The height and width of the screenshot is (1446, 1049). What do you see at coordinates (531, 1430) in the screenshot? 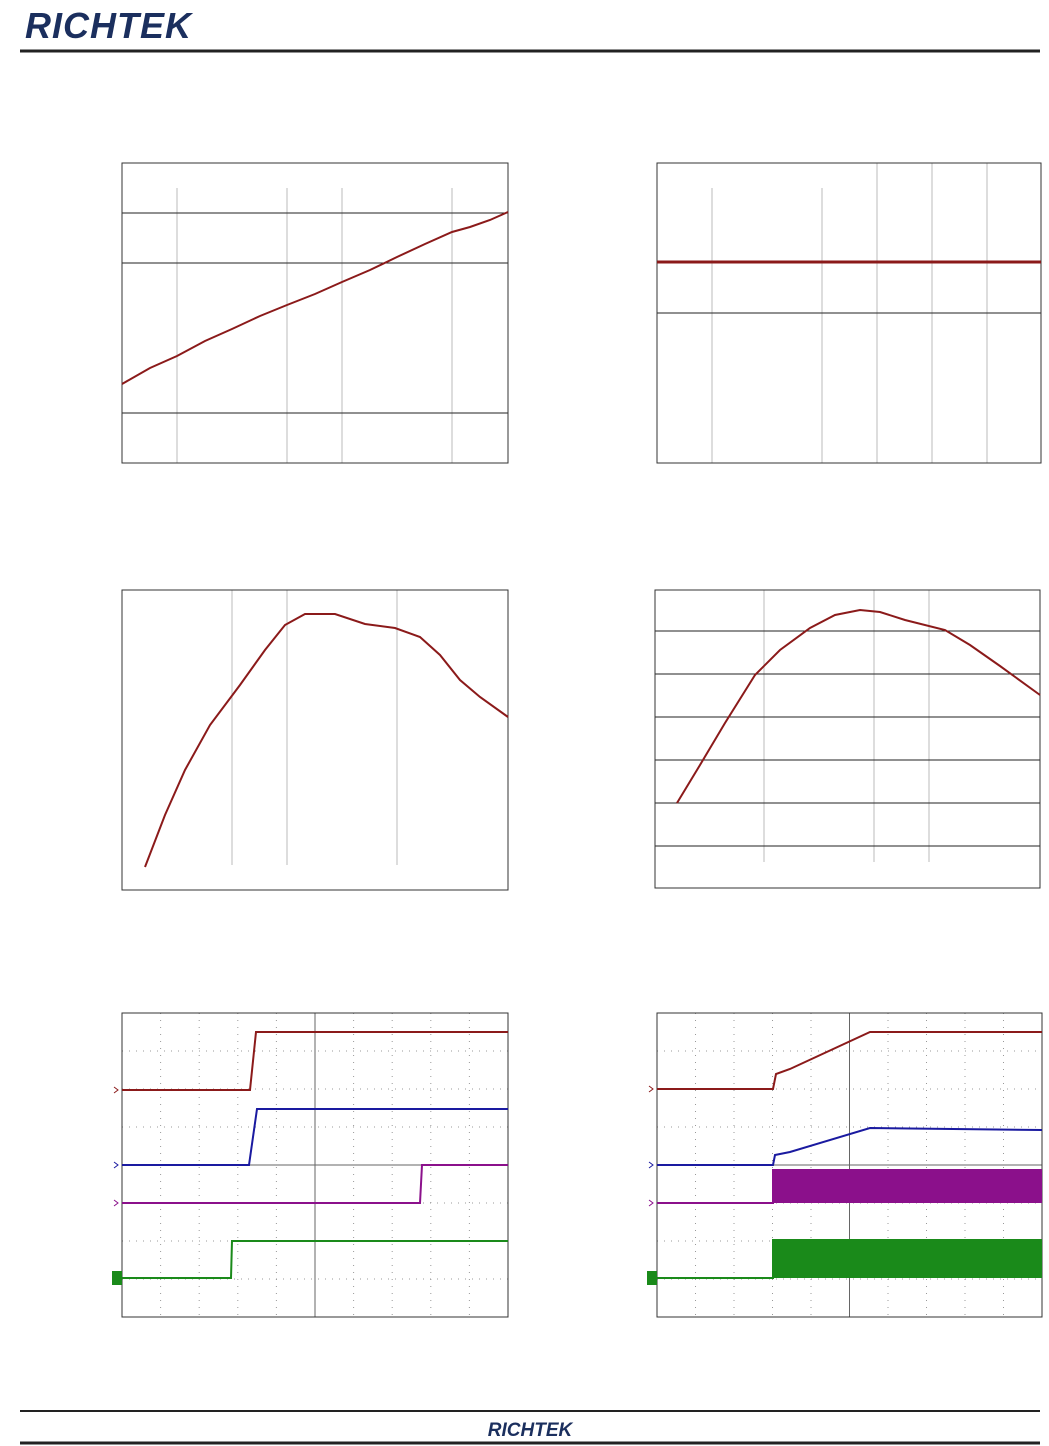
I see `footer-logo: RICHTEK` at bounding box center [531, 1430].